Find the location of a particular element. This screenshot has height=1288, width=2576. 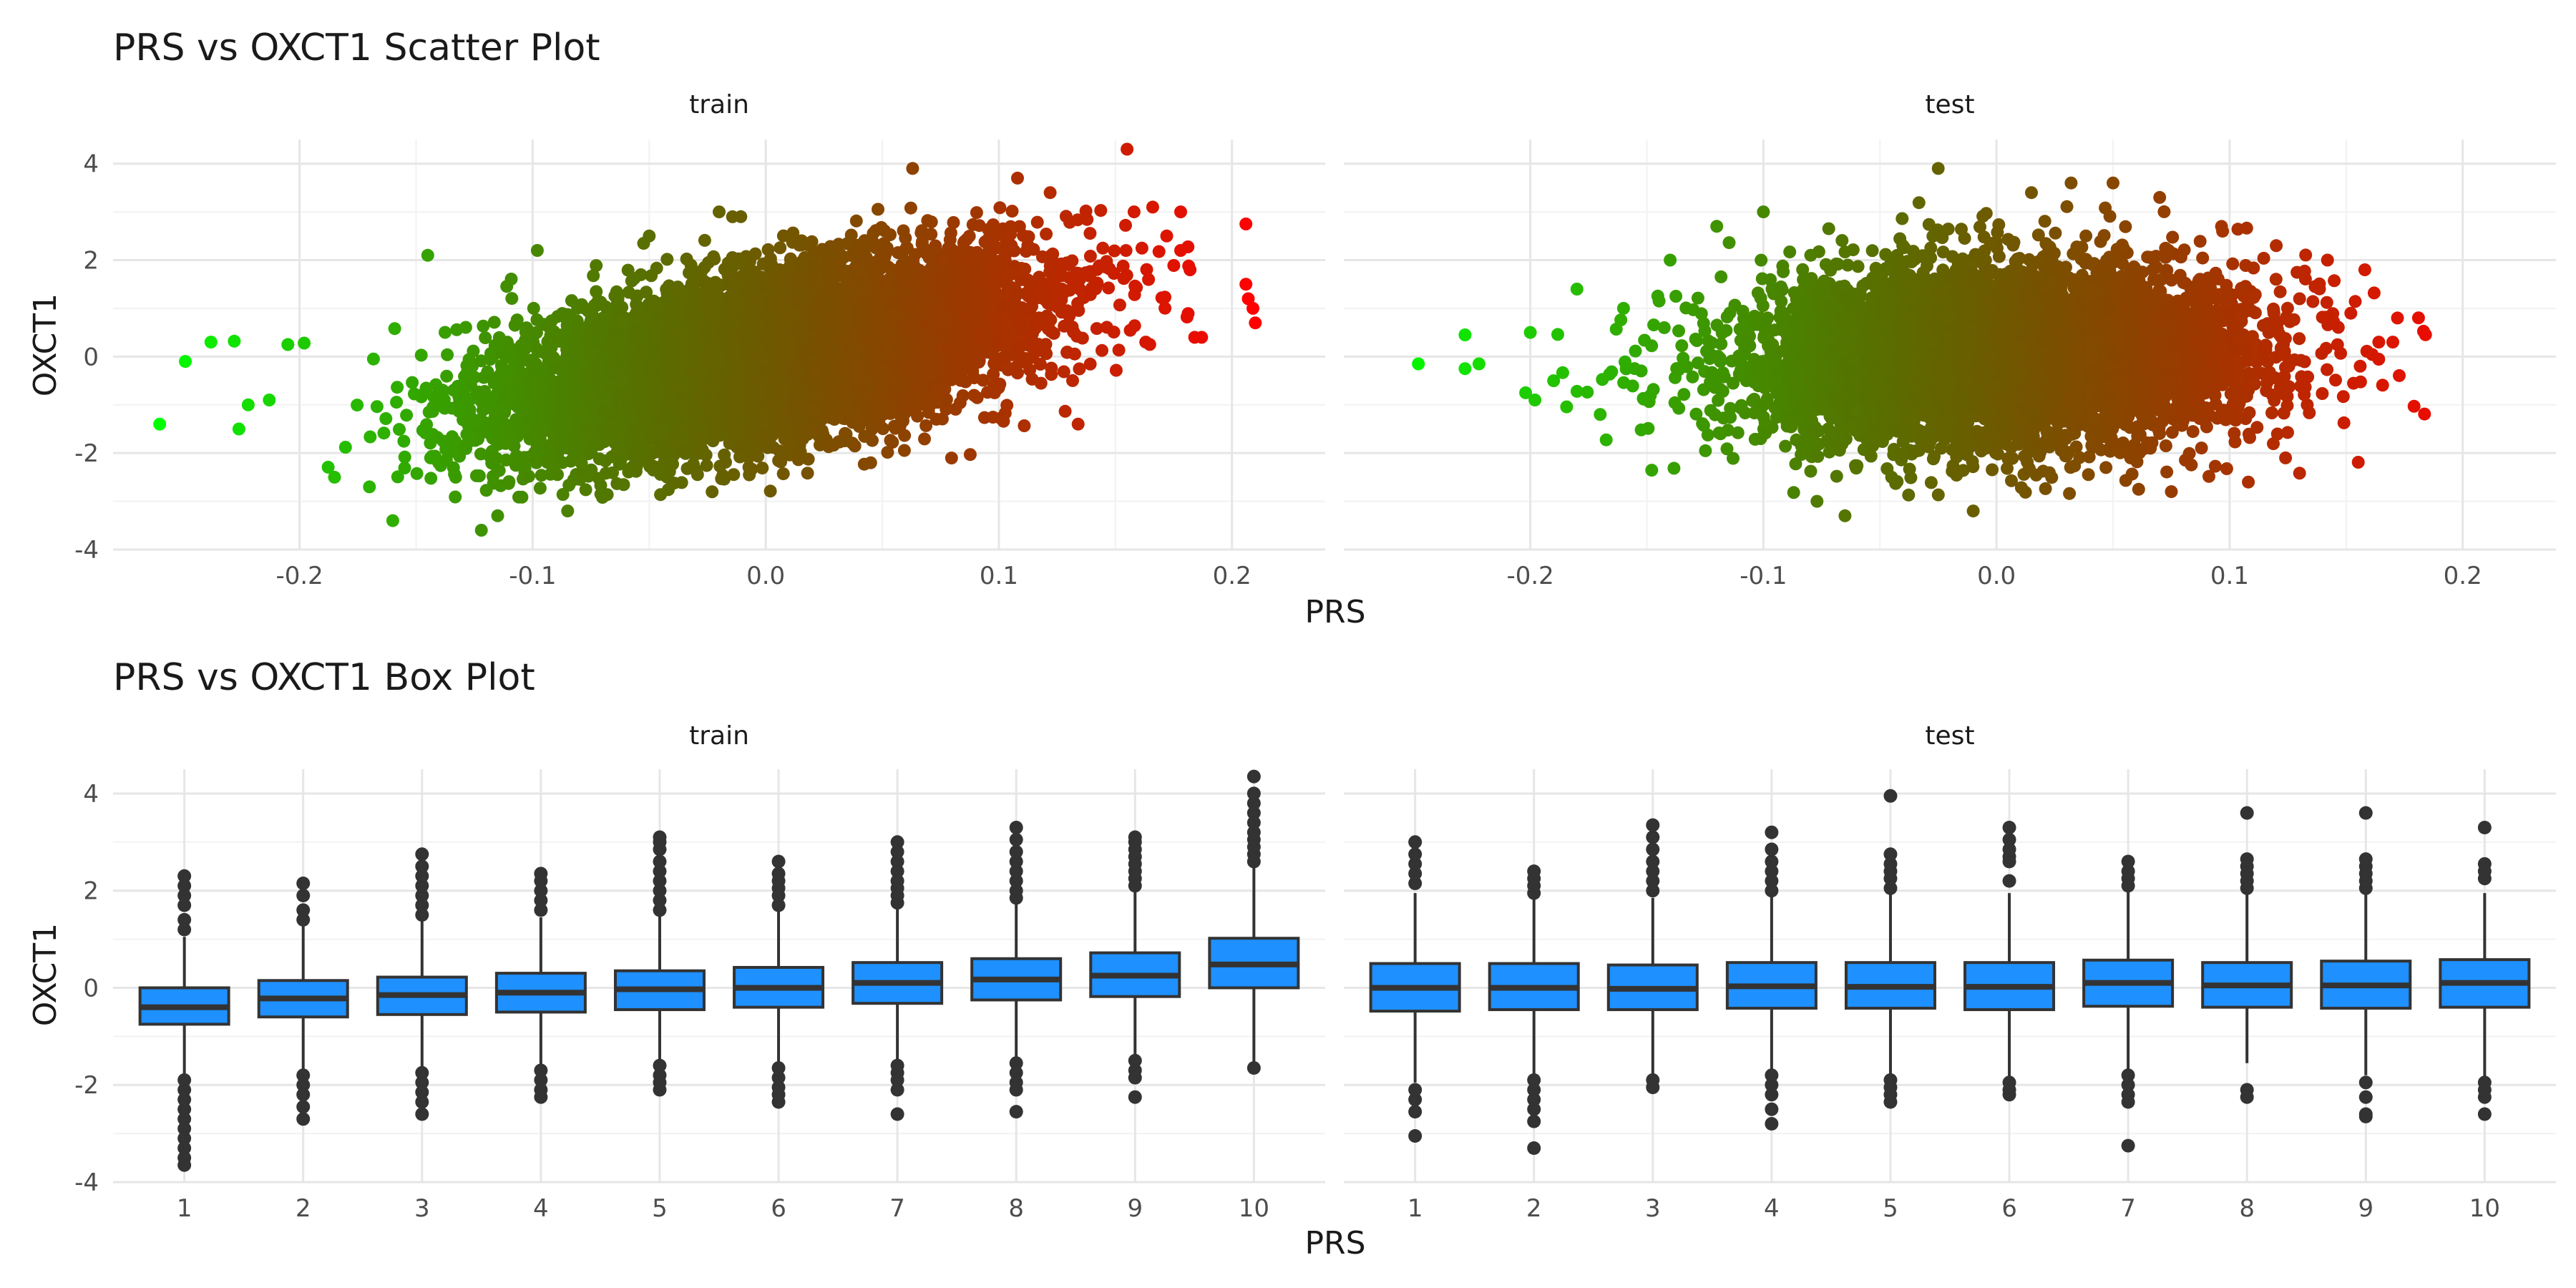

scatter-x-tick-label: 0.2 is located at coordinates (1232, 576).